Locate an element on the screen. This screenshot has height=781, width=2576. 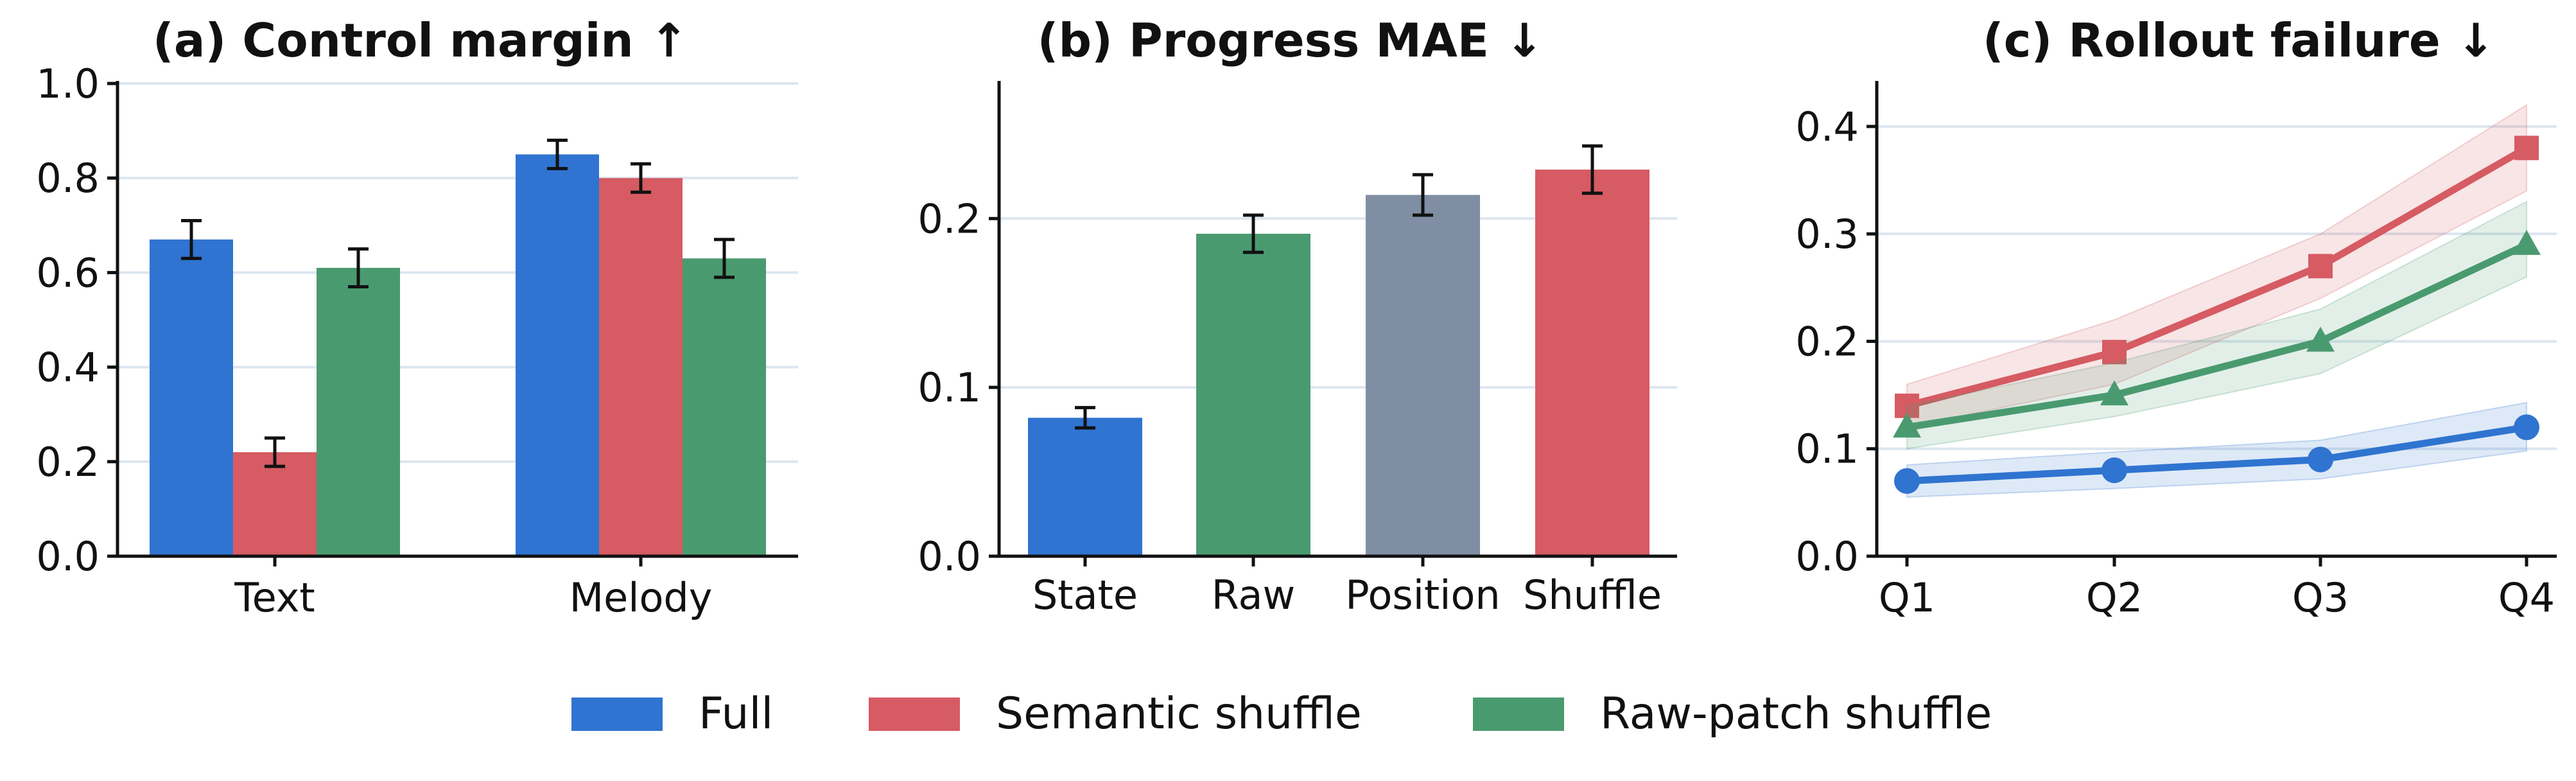
panel-b-xtick-label: Raw is located at coordinates (1253, 596).